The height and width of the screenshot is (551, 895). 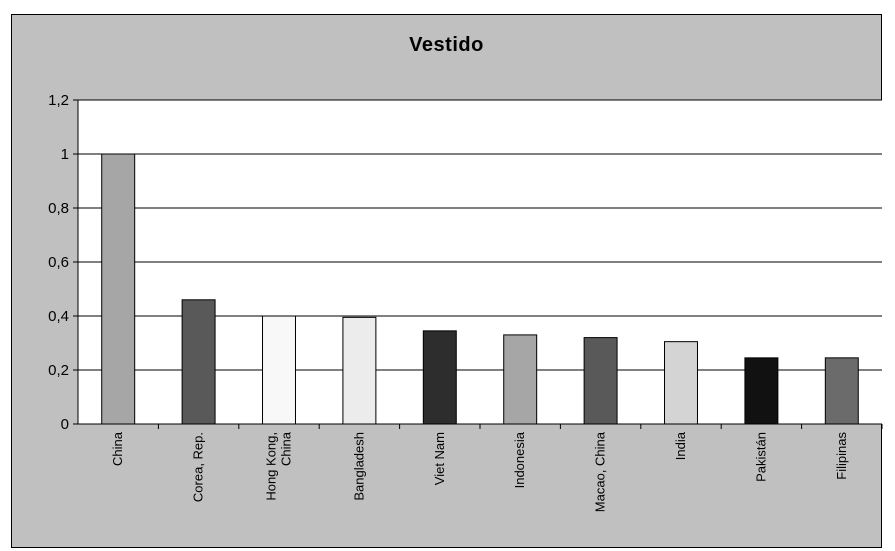 I want to click on category-label: Hong Kong,China, so click(x=279, y=465).